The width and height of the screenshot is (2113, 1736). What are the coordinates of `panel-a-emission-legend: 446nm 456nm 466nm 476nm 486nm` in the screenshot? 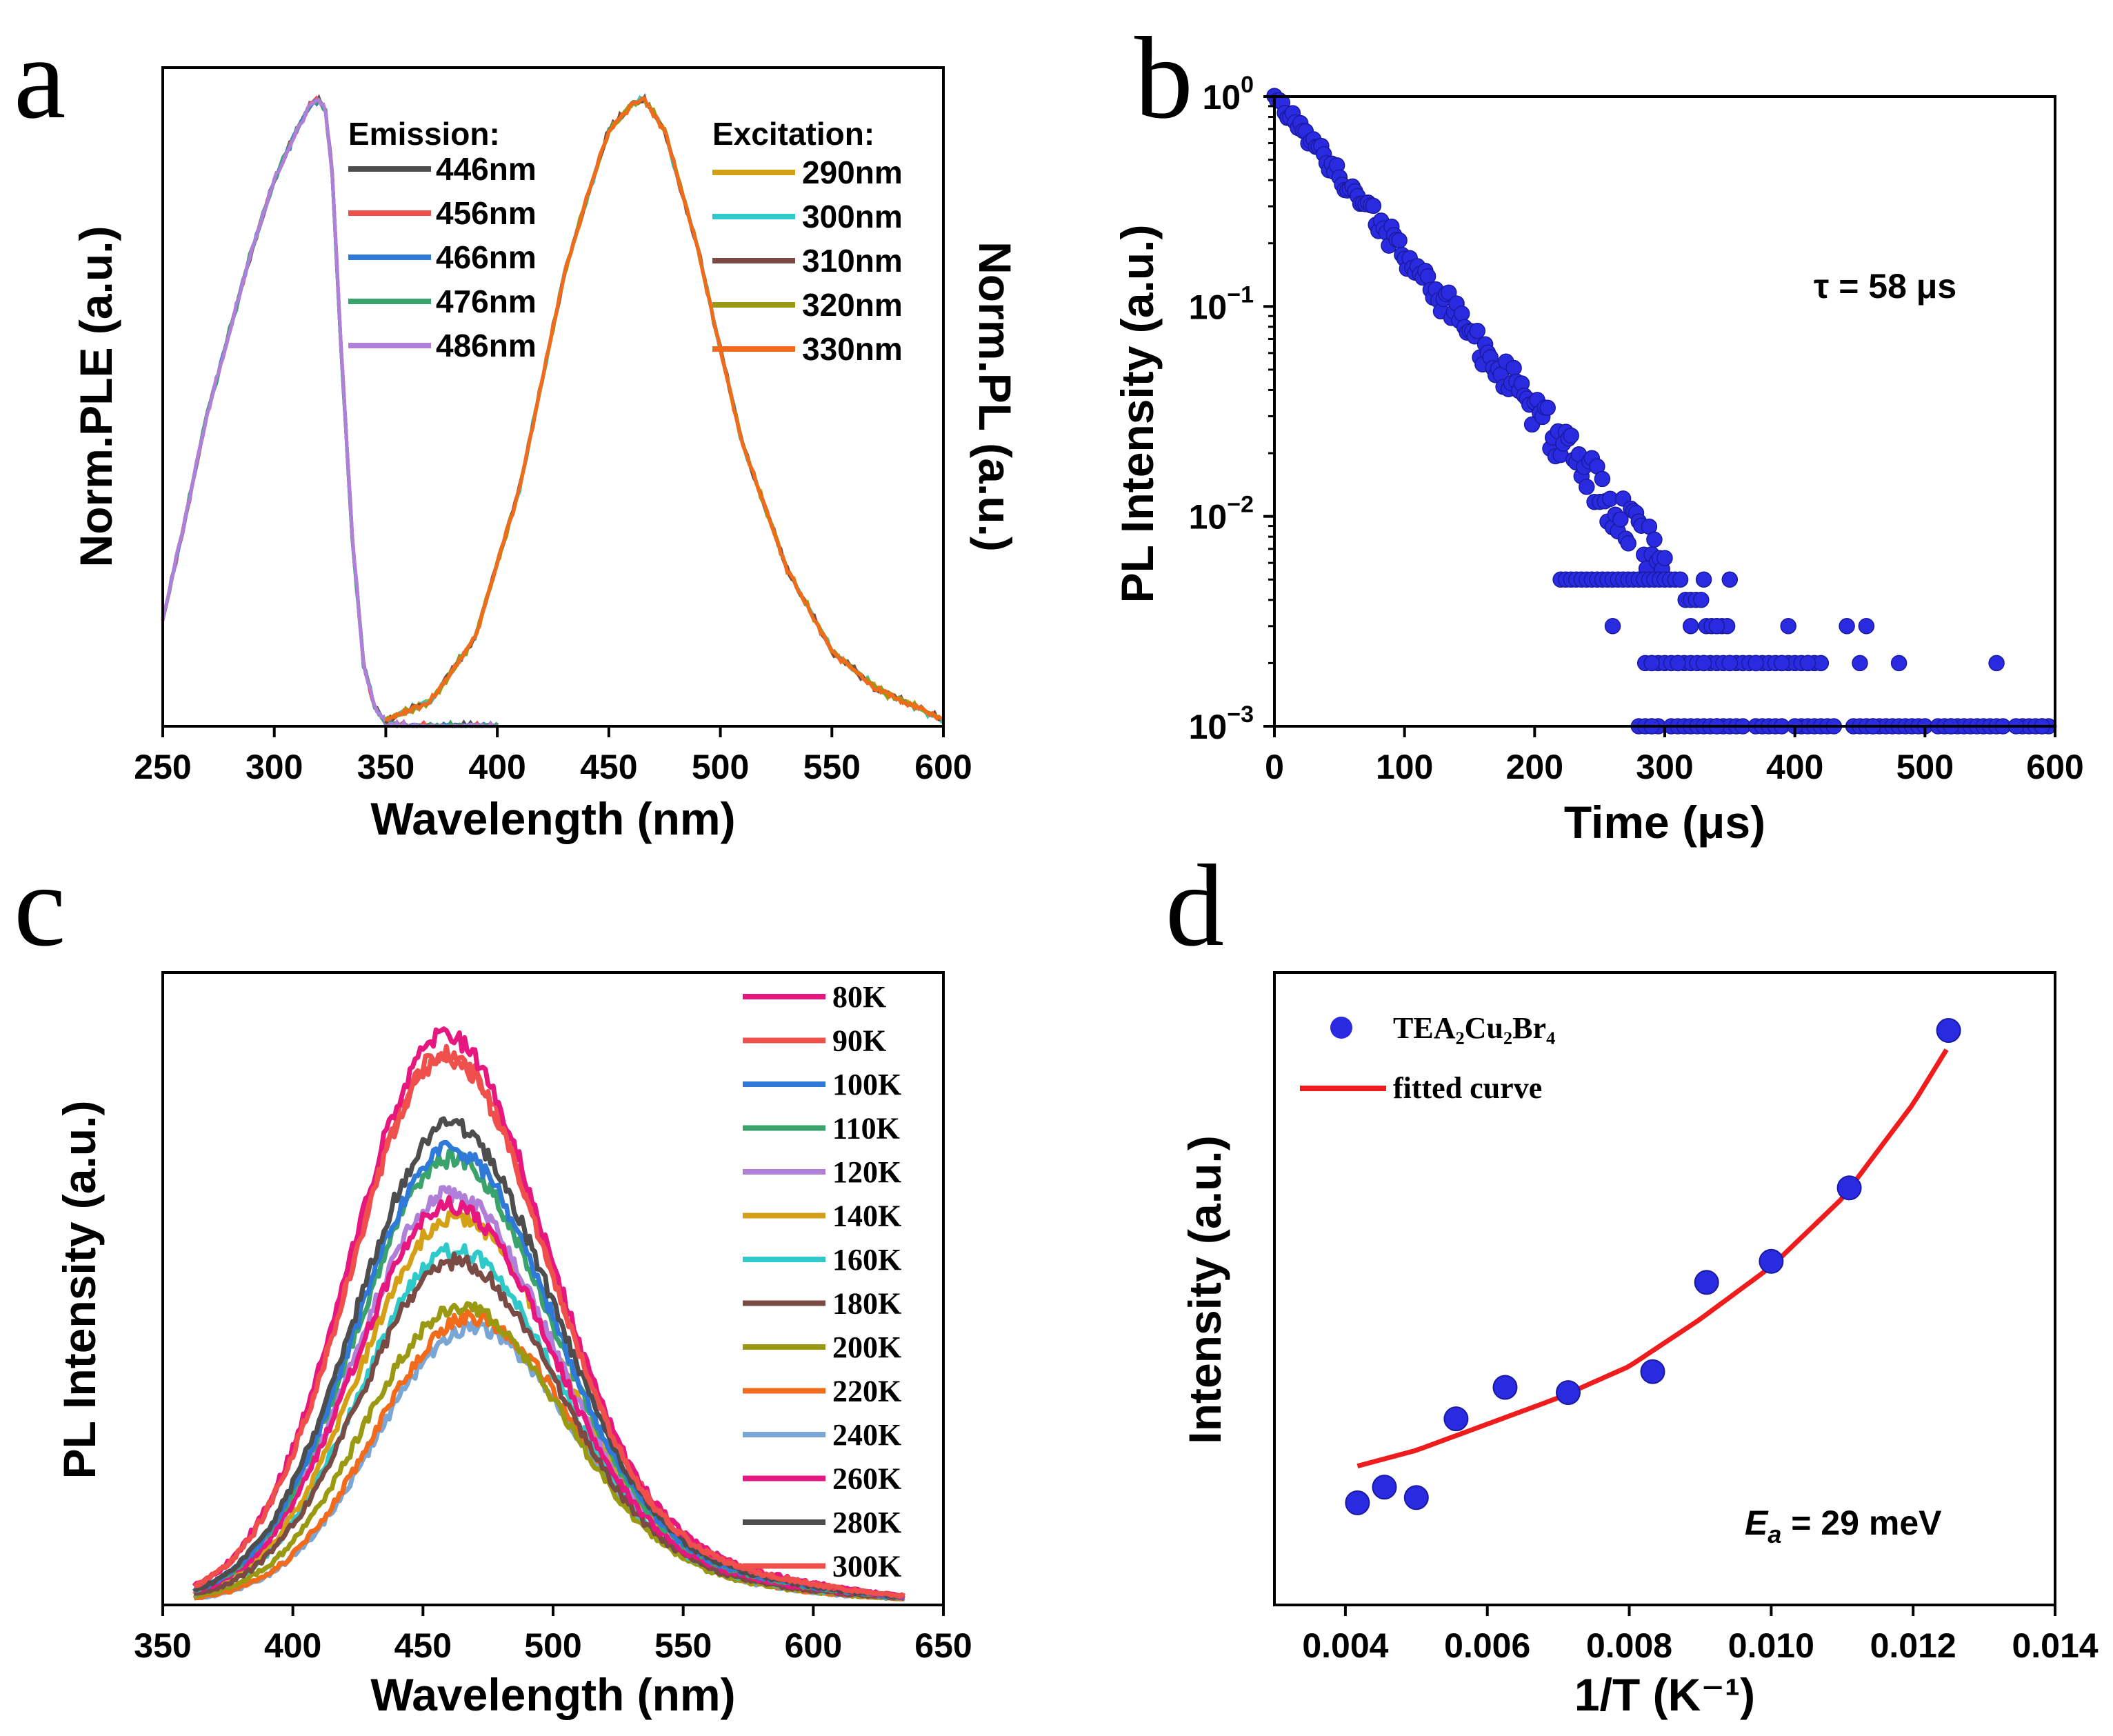 It's located at (442, 257).